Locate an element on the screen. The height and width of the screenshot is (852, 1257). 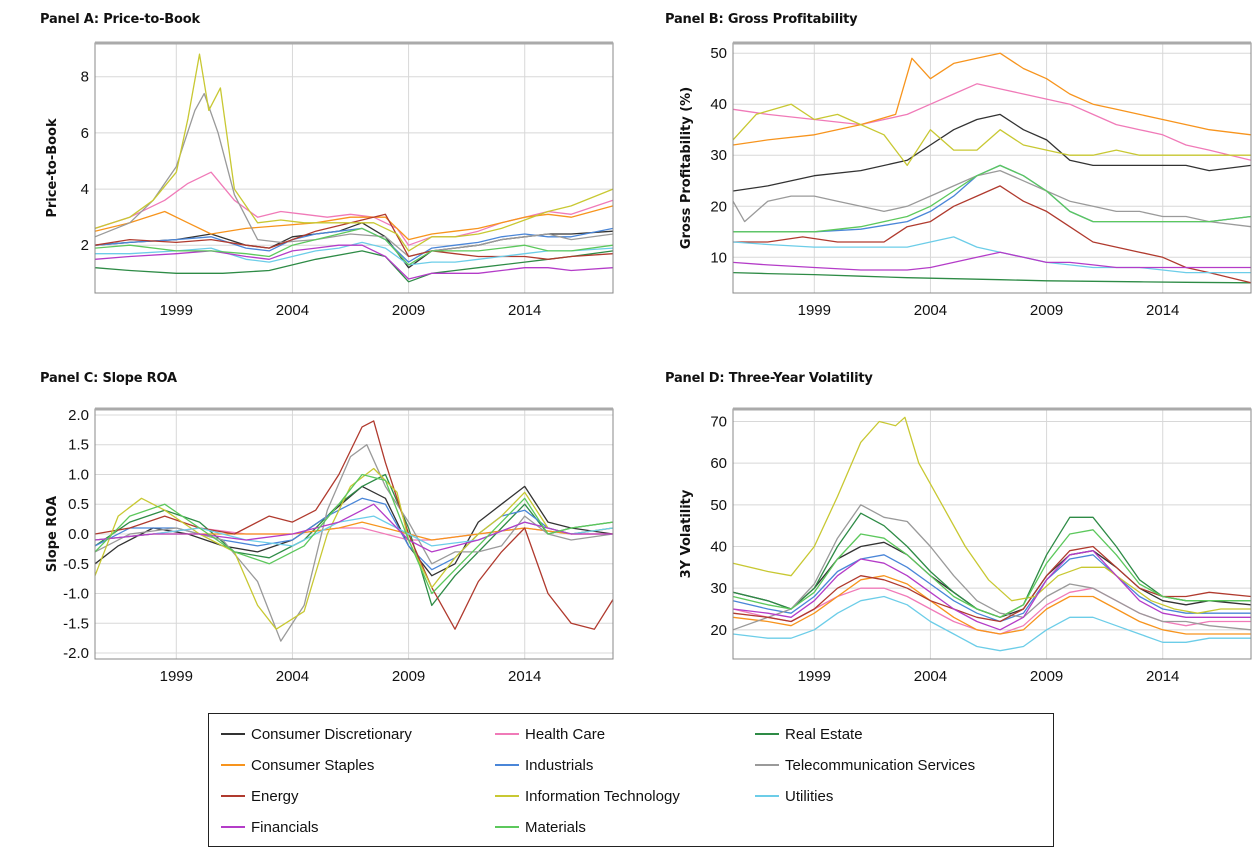
legend-label: Financials is located at coordinates (285, 827).